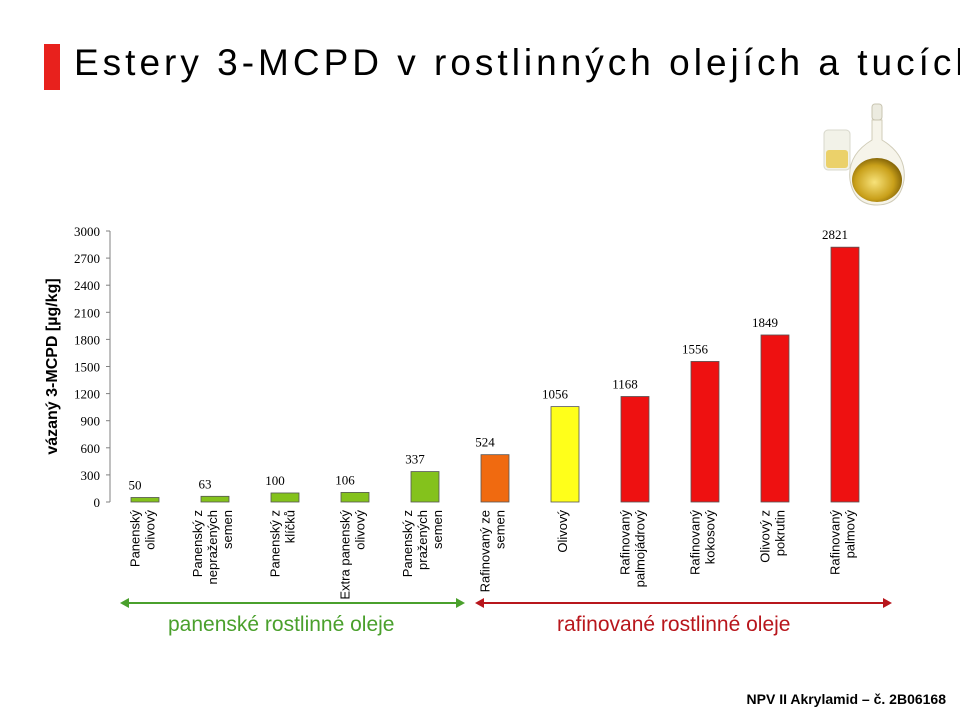 This screenshot has height=711, width=960. I want to click on y-tick-label: 900, so click(91, 421).